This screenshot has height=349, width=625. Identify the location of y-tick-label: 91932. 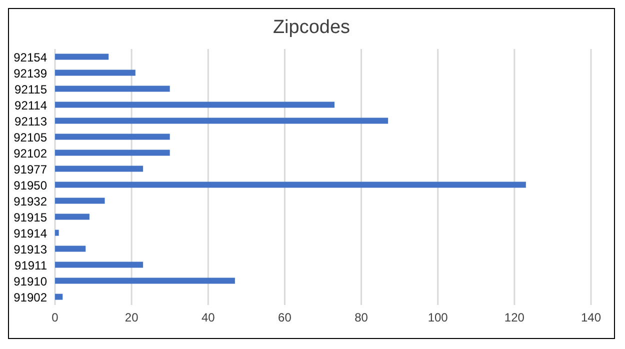
(31, 201).